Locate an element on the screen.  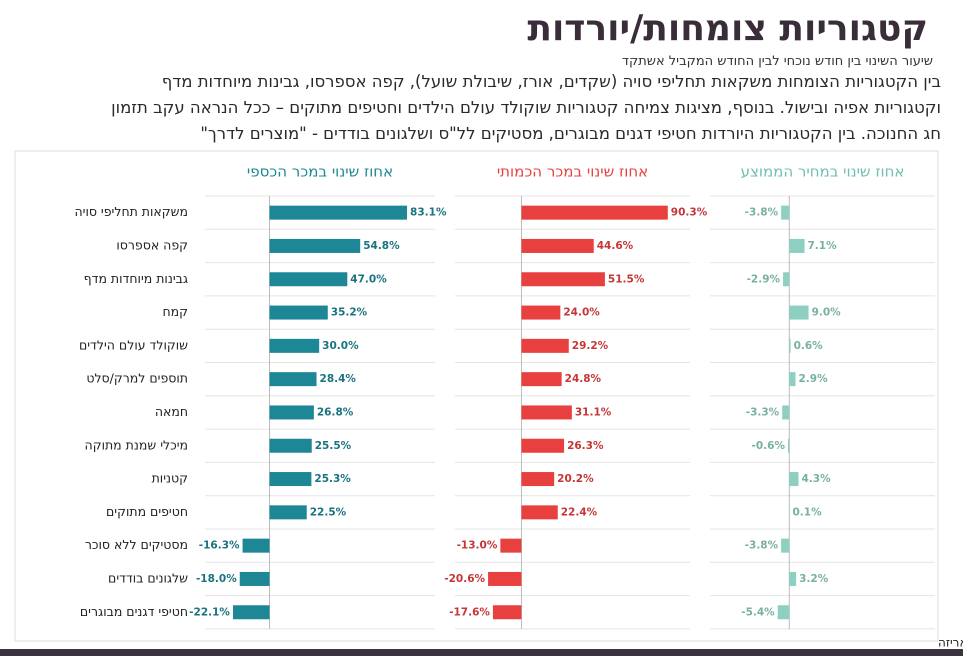
value-label: 30.0% is located at coordinates (340, 346).